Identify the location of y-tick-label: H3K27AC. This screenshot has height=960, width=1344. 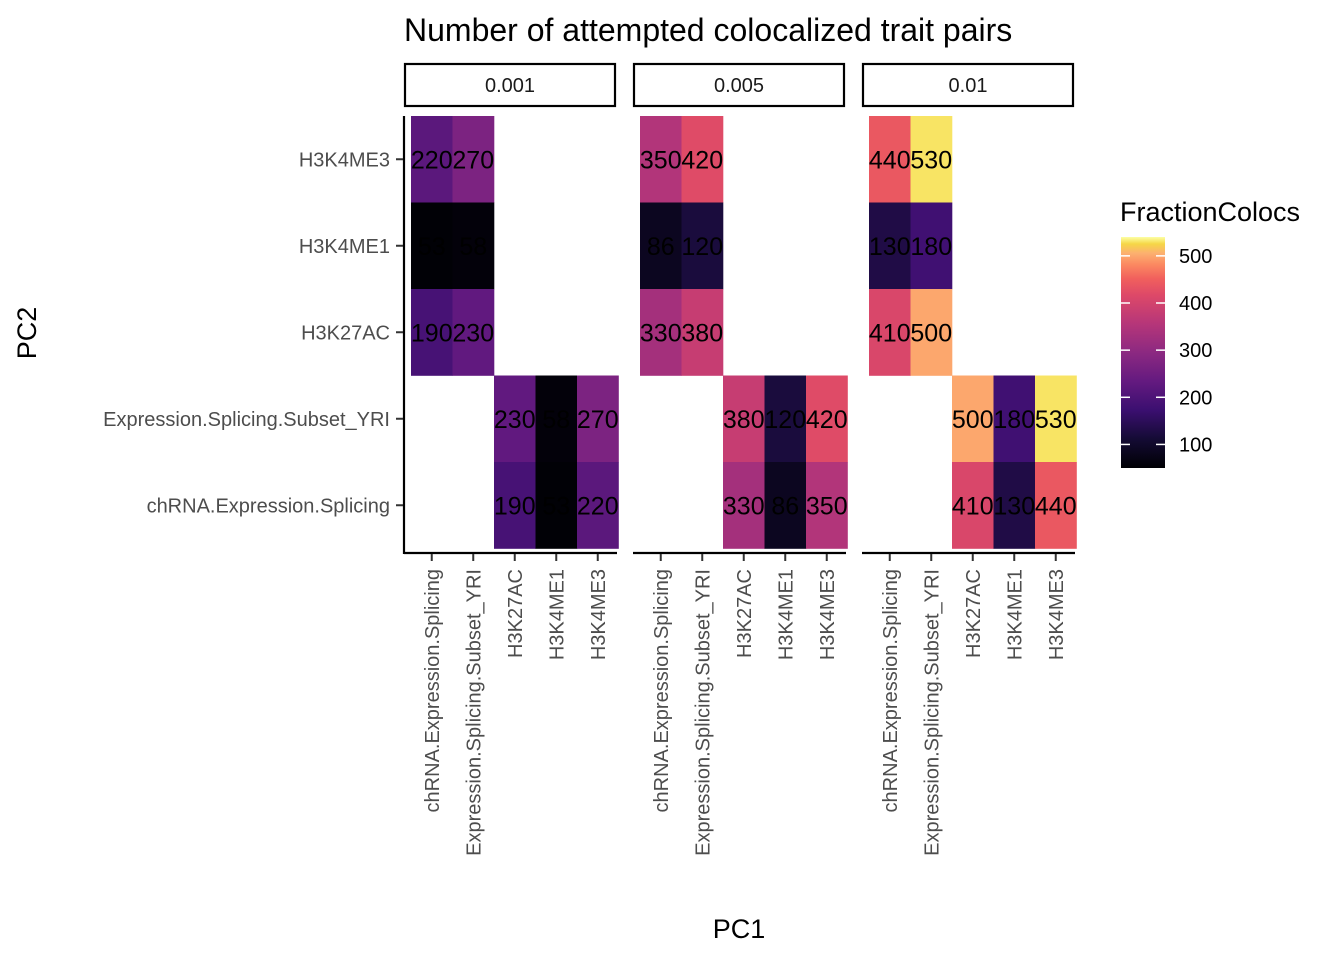
(345, 333).